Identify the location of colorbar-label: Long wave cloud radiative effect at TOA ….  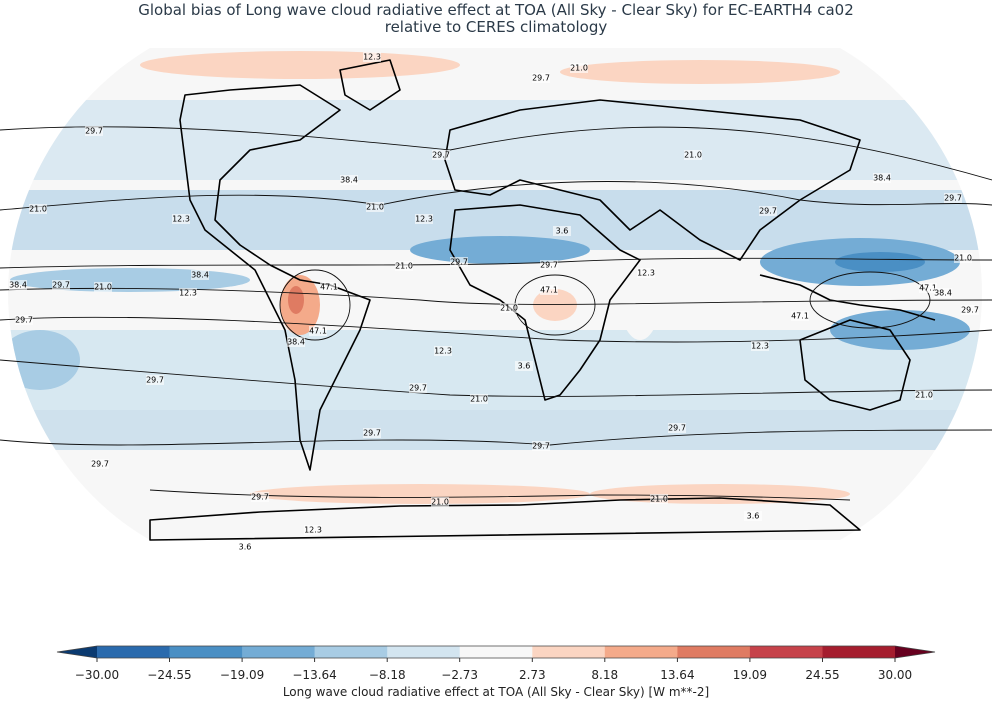
(496, 692).